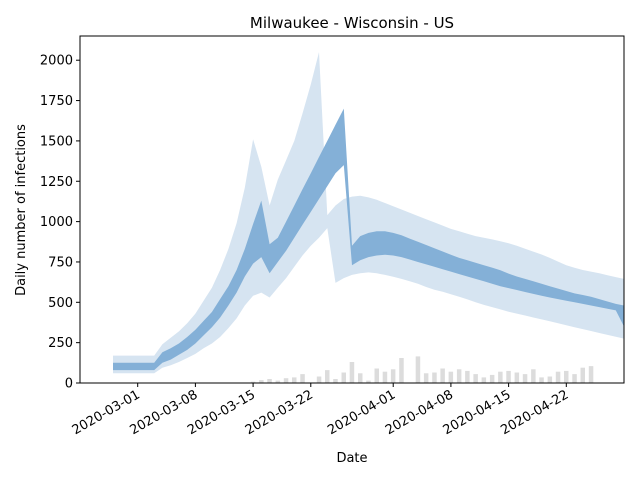  What do you see at coordinates (69, 384) in the screenshot?
I see `y-tick-label: 0` at bounding box center [69, 384].